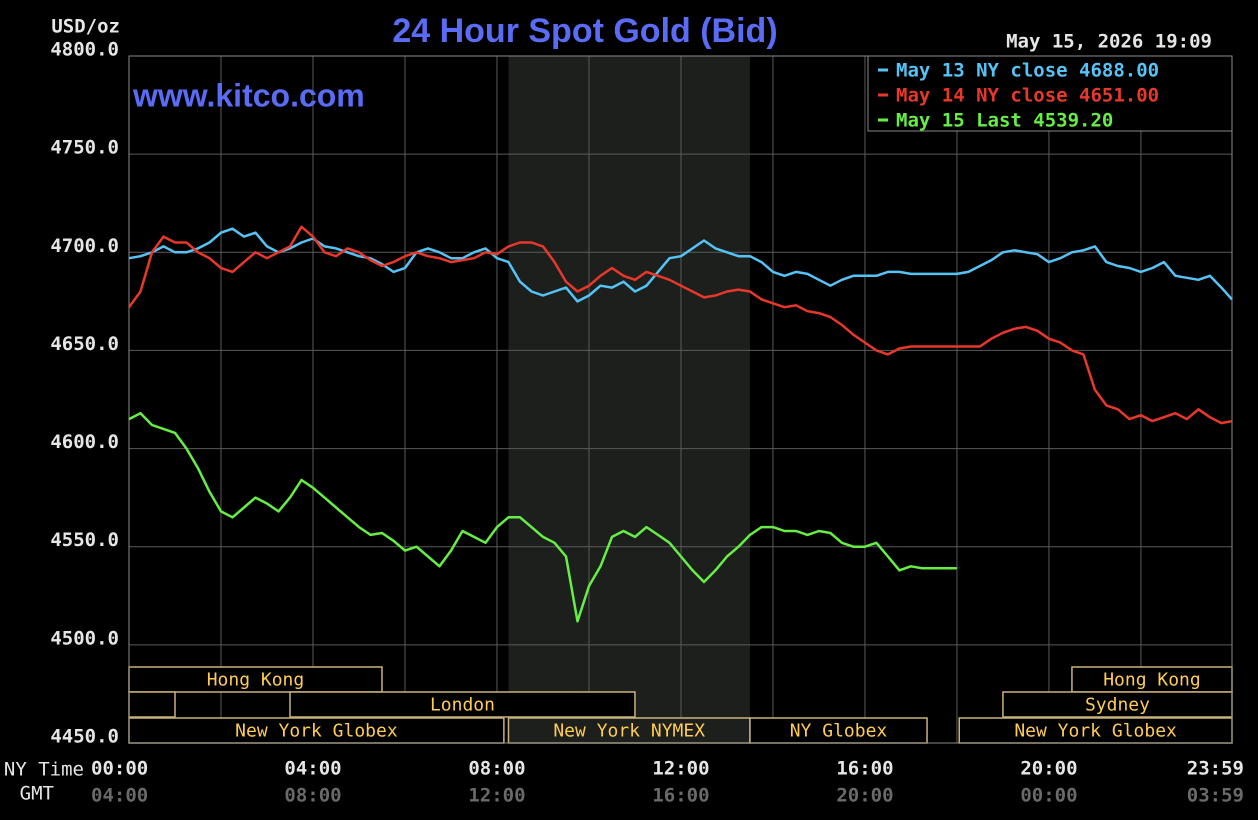 The image size is (1258, 820). I want to click on session-label: London, so click(462, 705).